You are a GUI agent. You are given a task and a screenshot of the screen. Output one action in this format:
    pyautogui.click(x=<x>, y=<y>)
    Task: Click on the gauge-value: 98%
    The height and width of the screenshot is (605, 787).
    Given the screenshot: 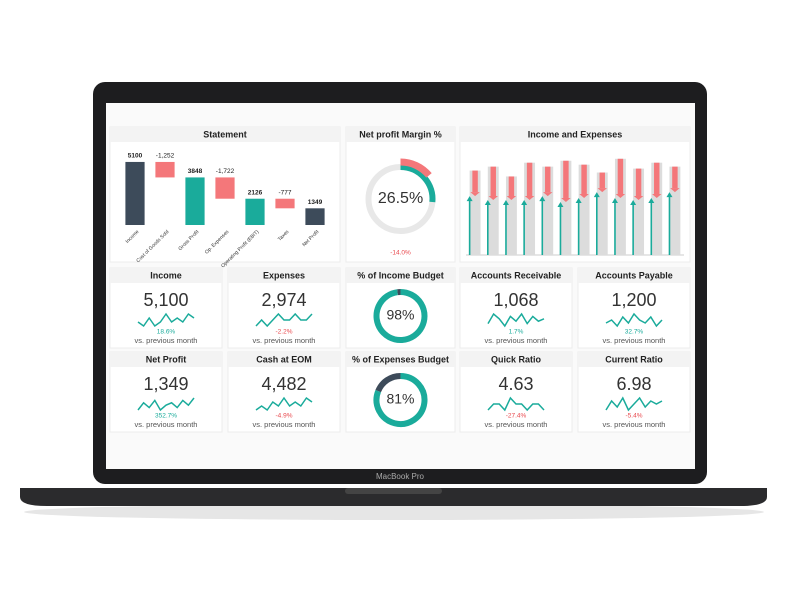 What is the action you would take?
    pyautogui.click(x=400, y=315)
    